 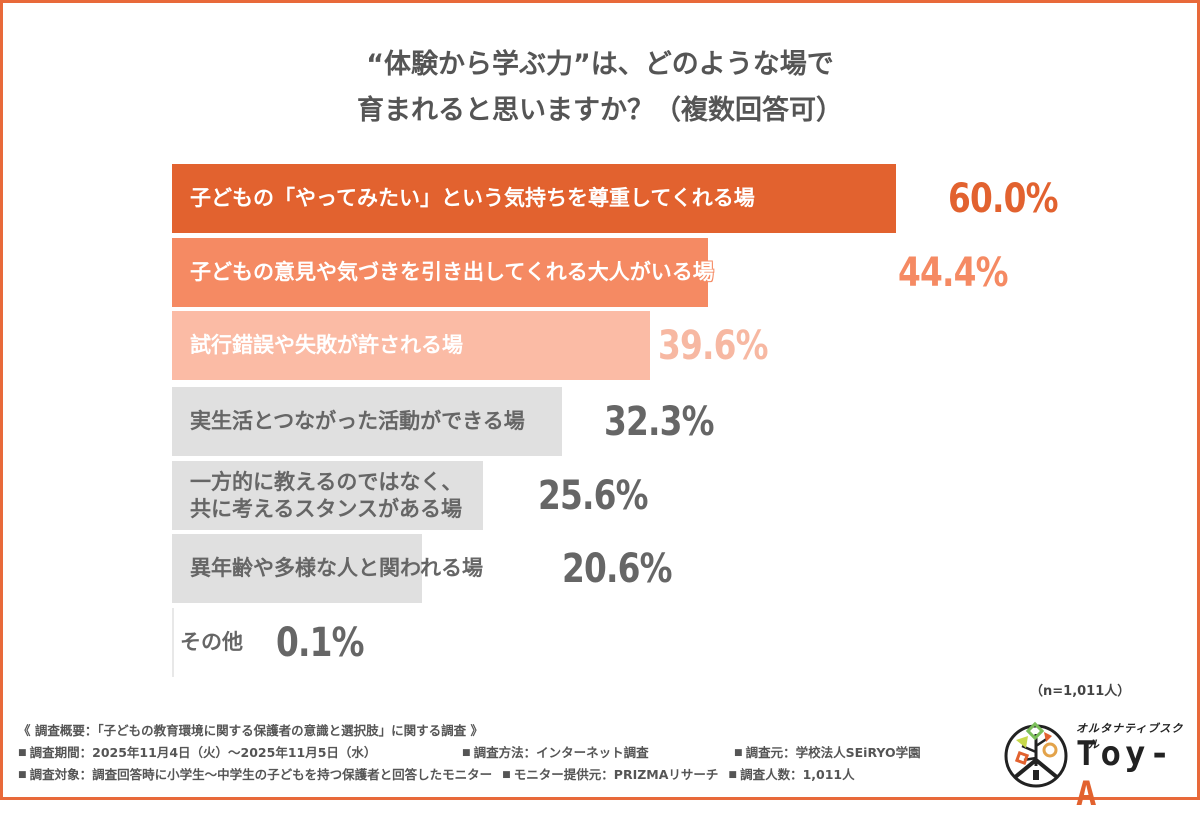 I want to click on bar-row: 異年齢や多様な人と関われる場 20.6%, so click(x=672, y=568).